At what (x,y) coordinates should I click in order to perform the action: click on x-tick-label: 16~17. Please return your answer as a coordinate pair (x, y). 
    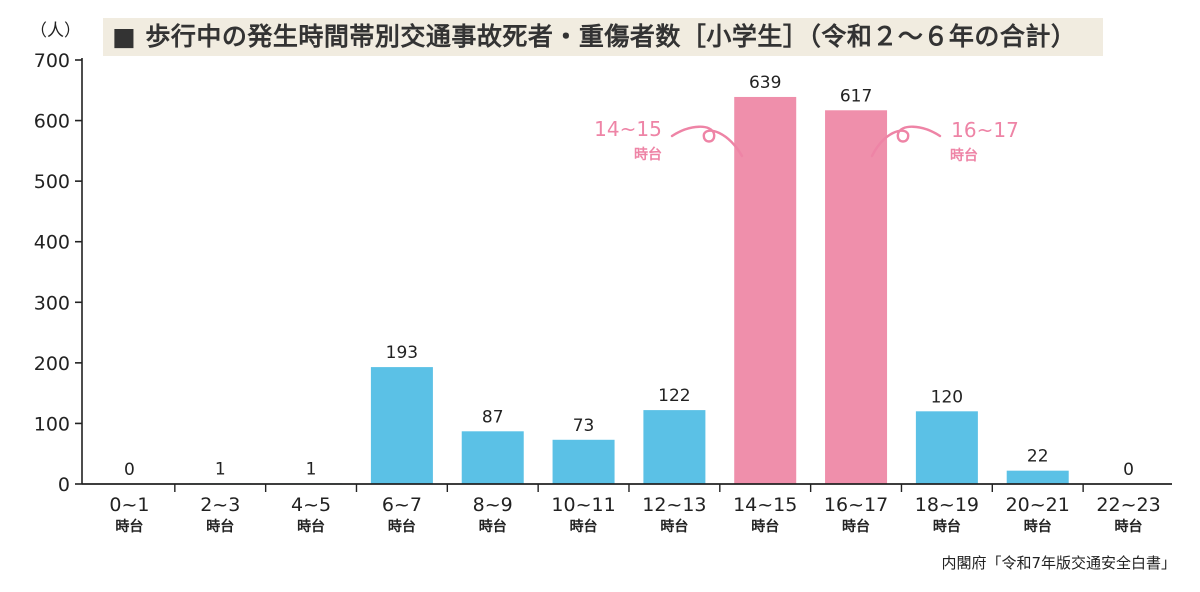
    Looking at the image, I should click on (856, 505).